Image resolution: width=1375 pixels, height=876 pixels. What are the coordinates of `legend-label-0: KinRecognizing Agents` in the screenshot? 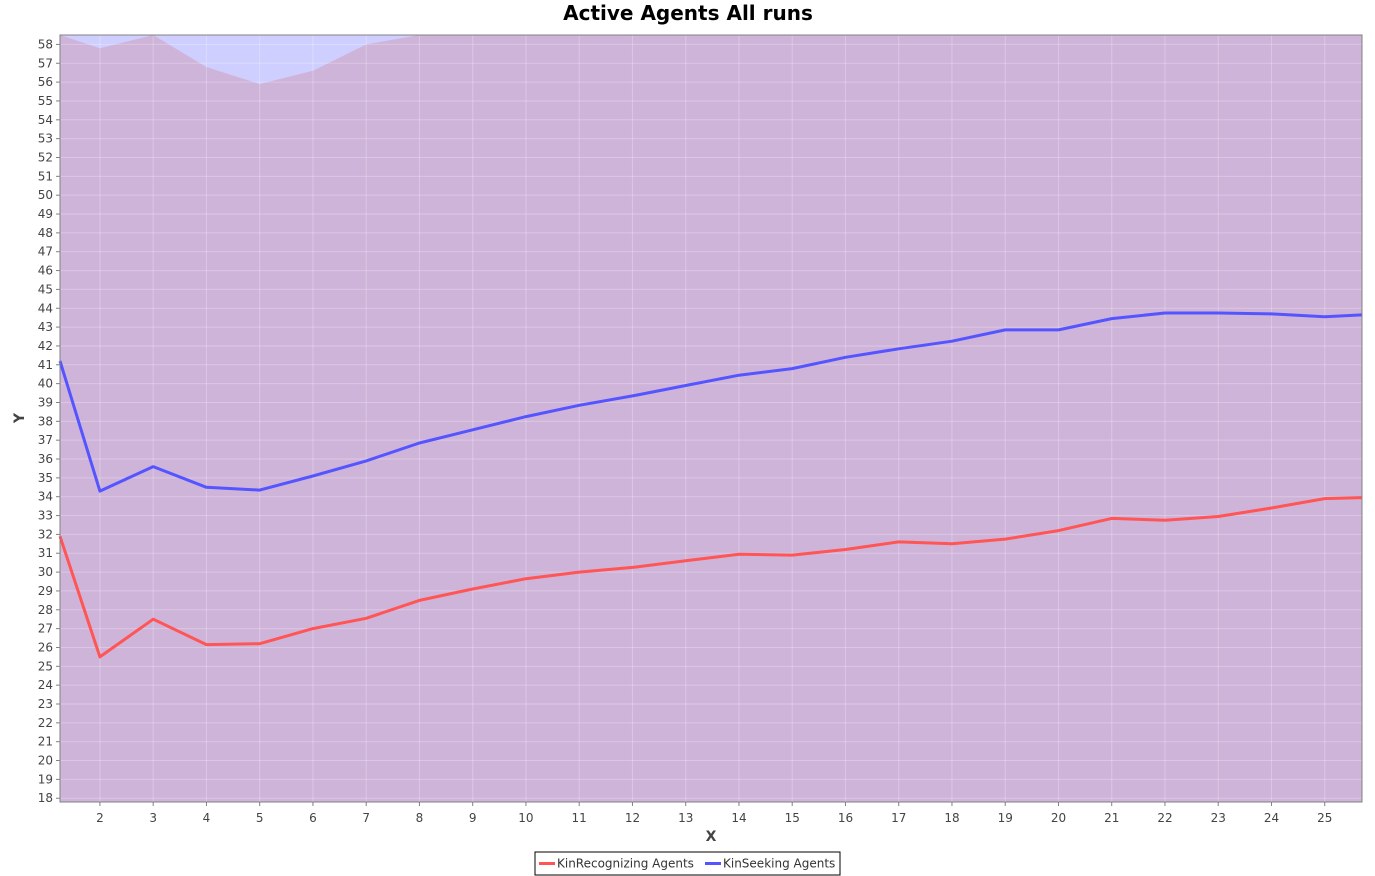 It's located at (625, 864).